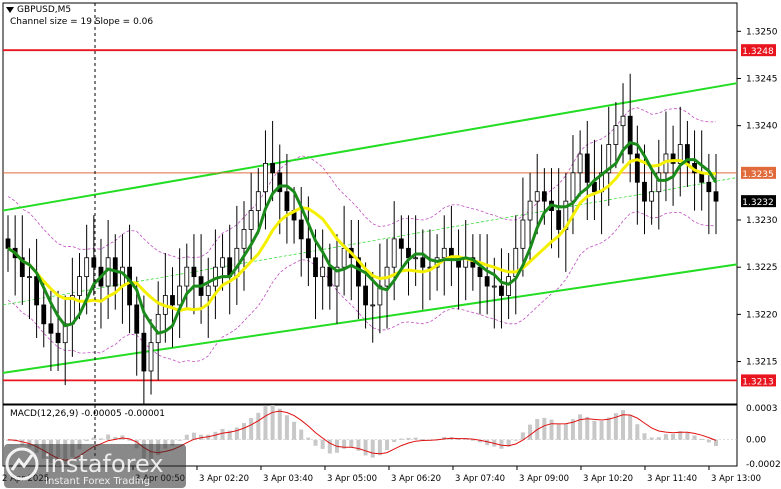 Image resolution: width=781 pixels, height=489 pixels. I want to click on time-tick-label: 3 Apr 11:40, so click(672, 479).